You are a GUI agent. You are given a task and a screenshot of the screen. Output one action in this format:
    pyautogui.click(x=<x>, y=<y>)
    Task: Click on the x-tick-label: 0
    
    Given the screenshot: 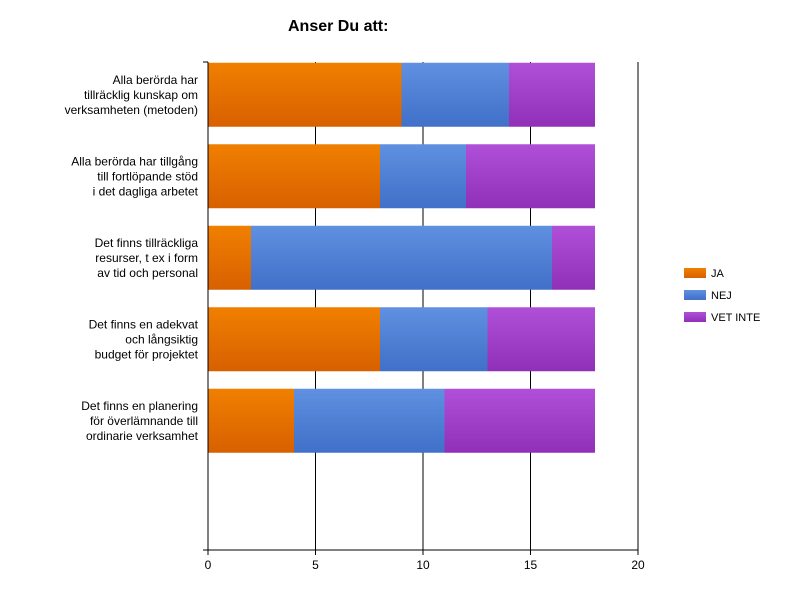 What is the action you would take?
    pyautogui.click(x=208, y=565)
    